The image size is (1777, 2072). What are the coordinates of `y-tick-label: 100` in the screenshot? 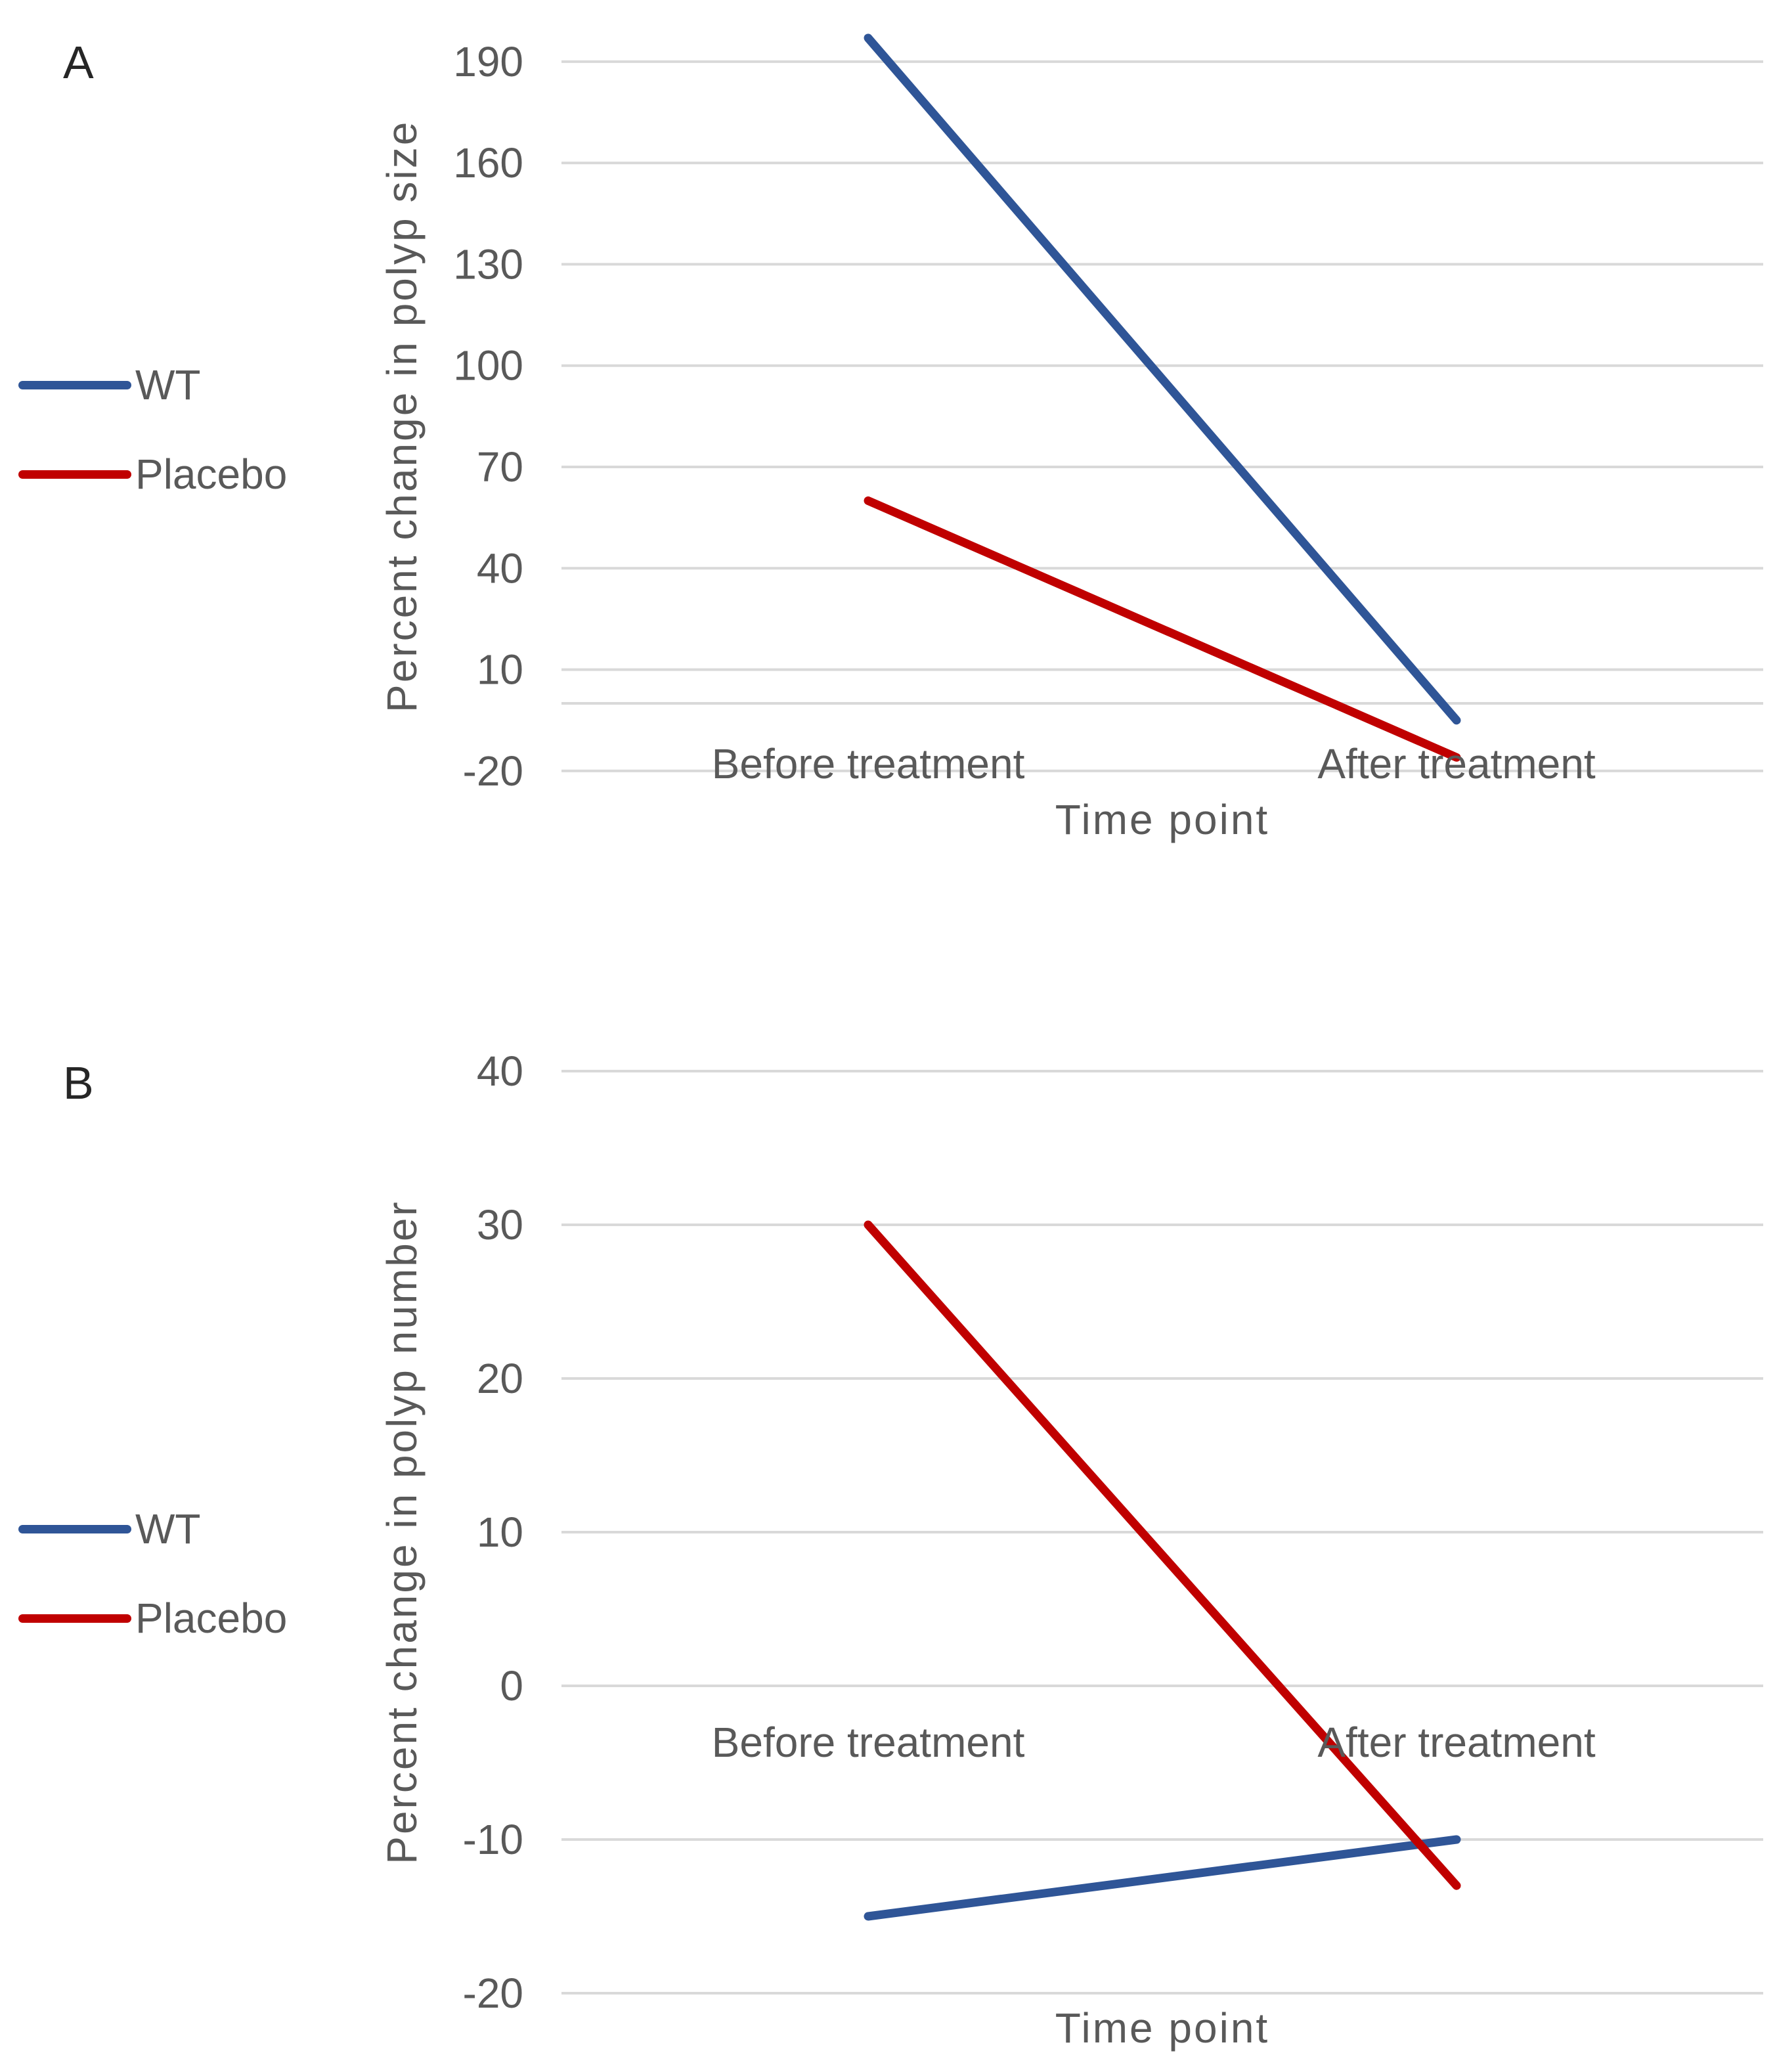 It's located at (488, 366).